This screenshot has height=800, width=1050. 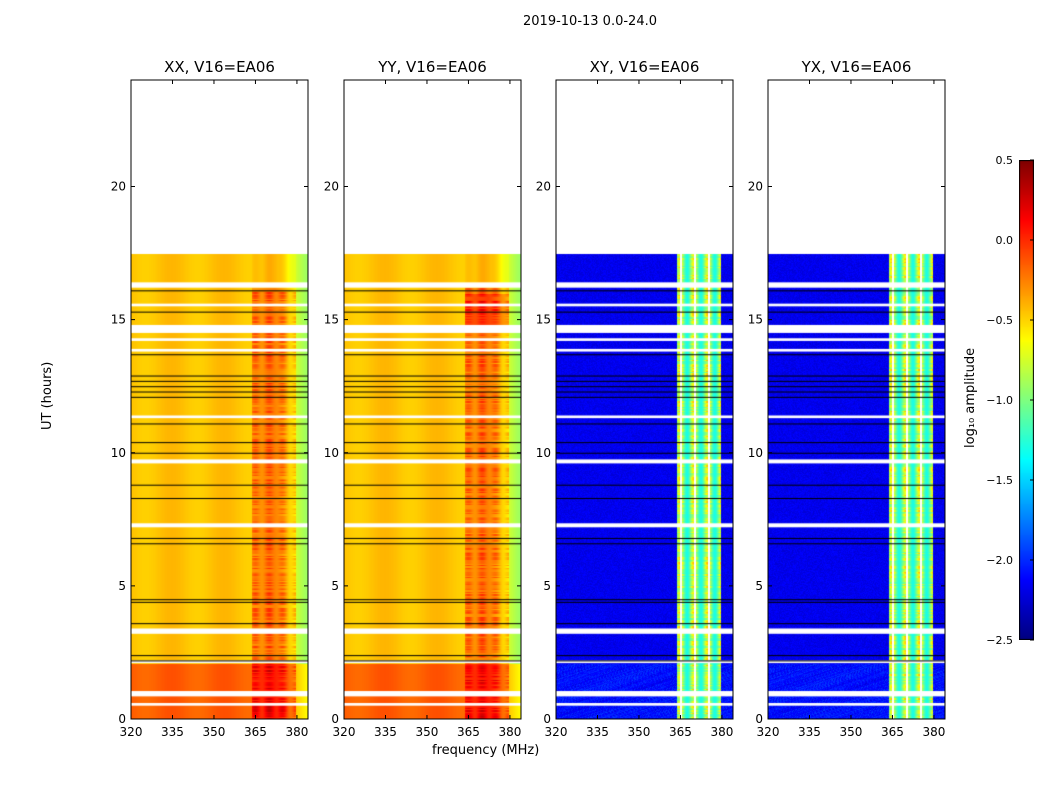 I want to click on colorbar-tick-label: −2.0, so click(x=999, y=560).